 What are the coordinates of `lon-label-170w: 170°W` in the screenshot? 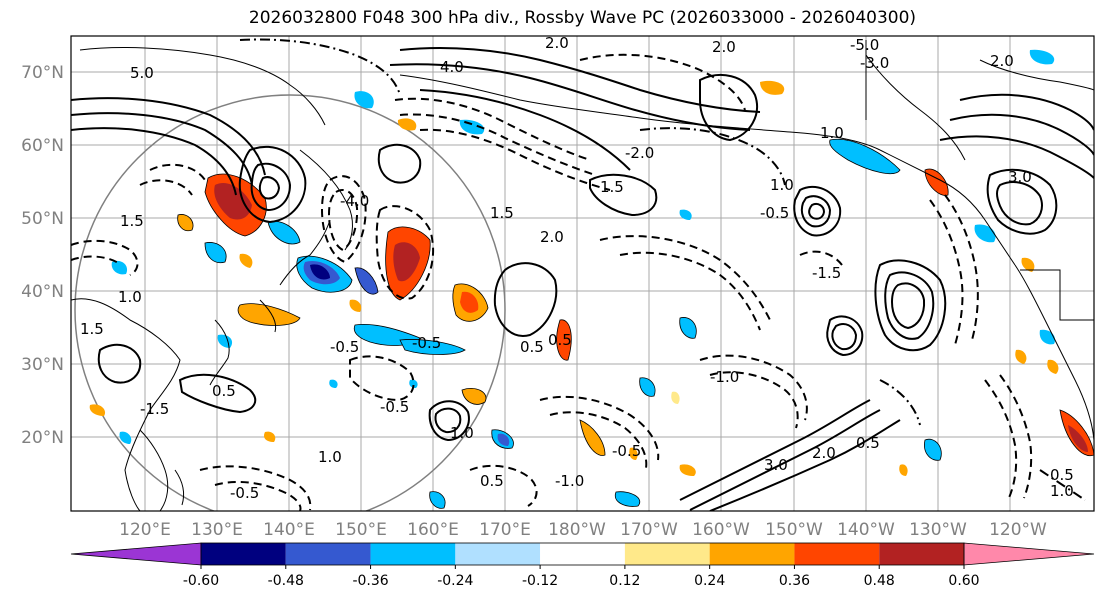 It's located at (649, 530).